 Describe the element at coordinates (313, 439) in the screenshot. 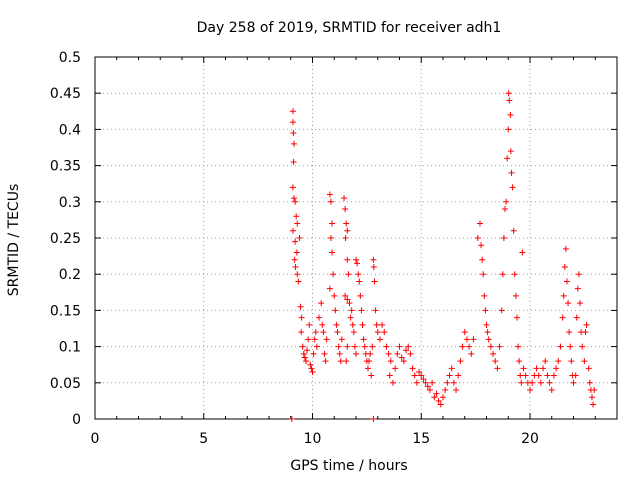

I see `x-tick-label: 10` at that location.